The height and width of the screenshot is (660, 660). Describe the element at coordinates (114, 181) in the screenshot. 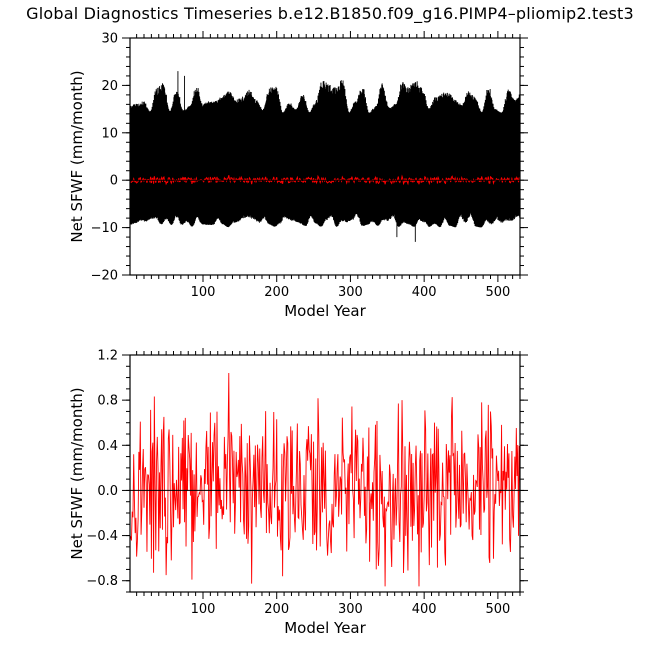

I see `y-tick-label: 0` at that location.